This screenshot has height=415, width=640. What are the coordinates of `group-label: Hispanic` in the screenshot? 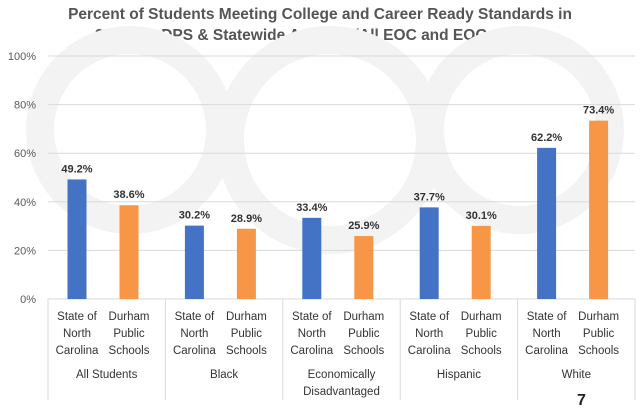 It's located at (459, 375).